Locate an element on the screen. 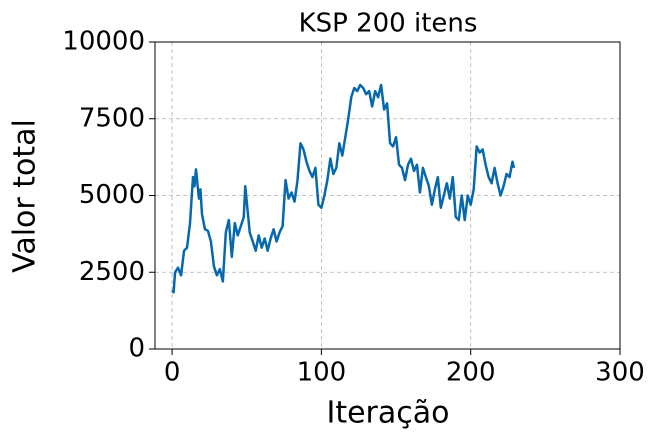  y-tick-label: 2500 is located at coordinates (112, 272).